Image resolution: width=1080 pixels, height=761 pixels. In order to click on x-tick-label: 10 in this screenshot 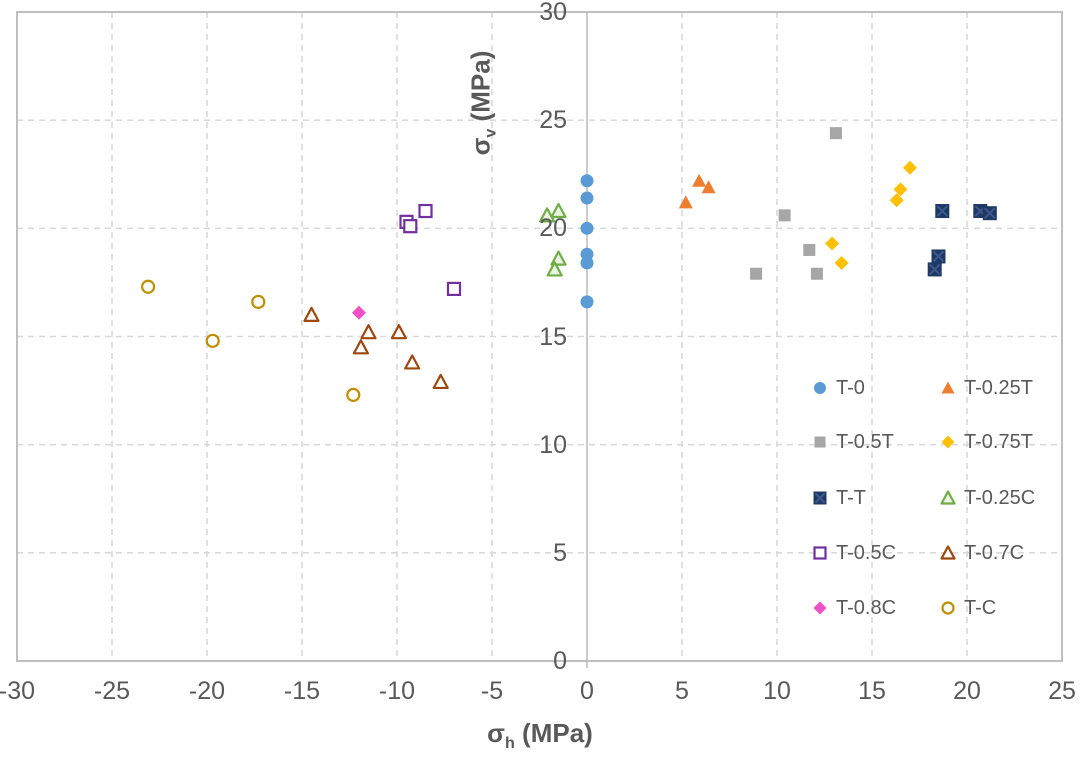, I will do `click(777, 691)`.